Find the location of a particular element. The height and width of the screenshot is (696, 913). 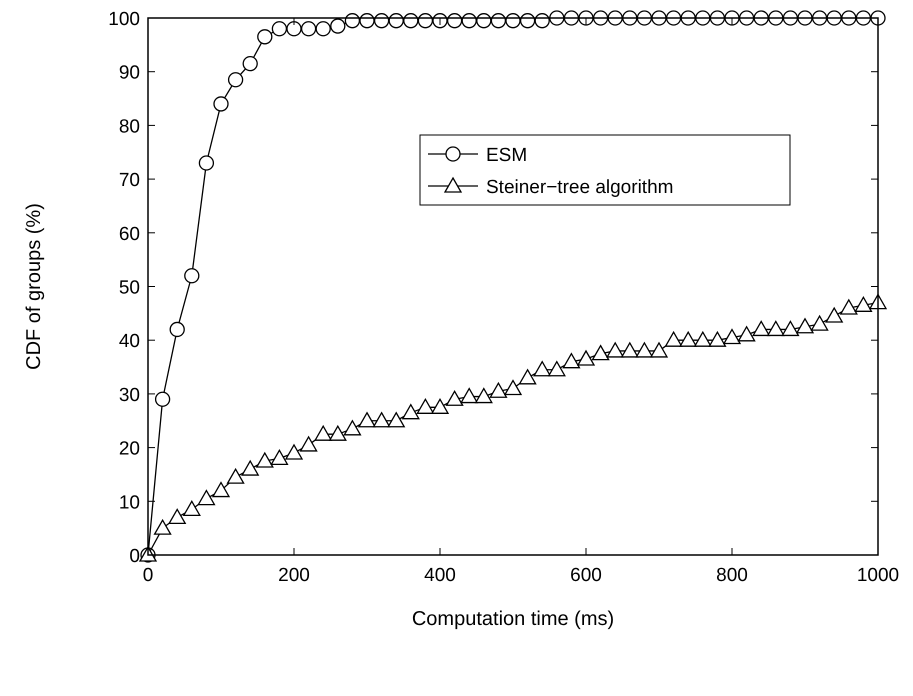

y-tick-label: 10 is located at coordinates (129, 503).